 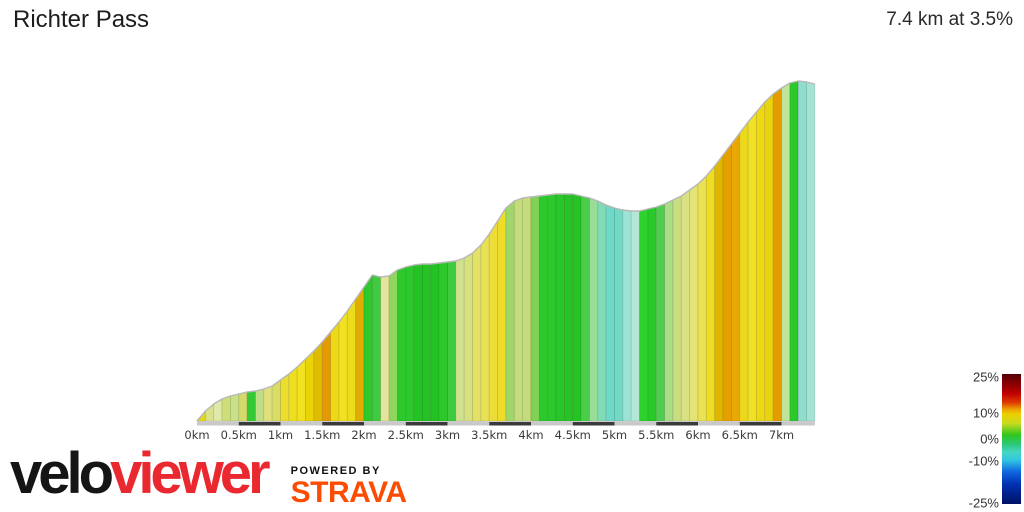 I want to click on x-axis-tick-label: 5.5km, so click(x=656, y=435).